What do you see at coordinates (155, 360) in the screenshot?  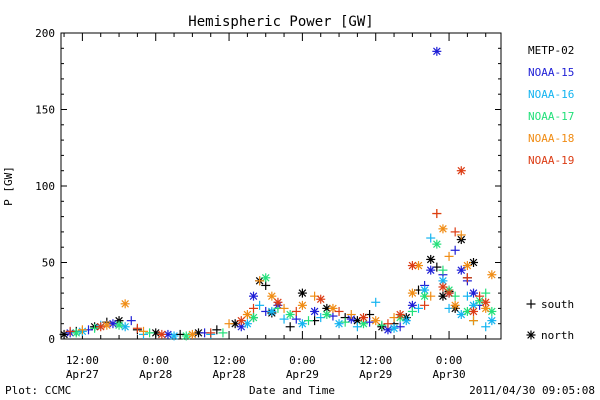 I see `x-tick-label-time-1: 0:00` at bounding box center [155, 360].